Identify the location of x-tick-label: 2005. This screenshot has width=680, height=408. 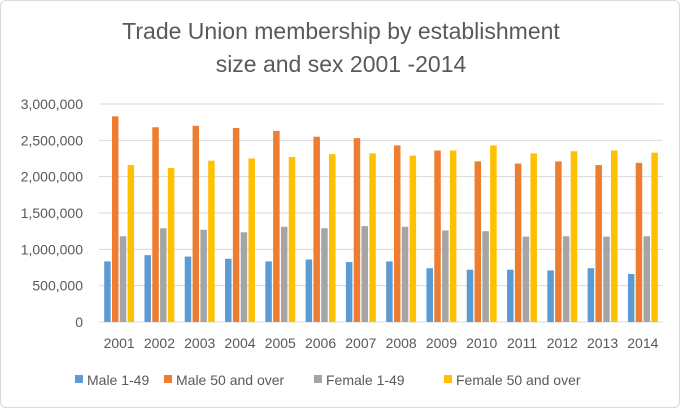
(280, 343).